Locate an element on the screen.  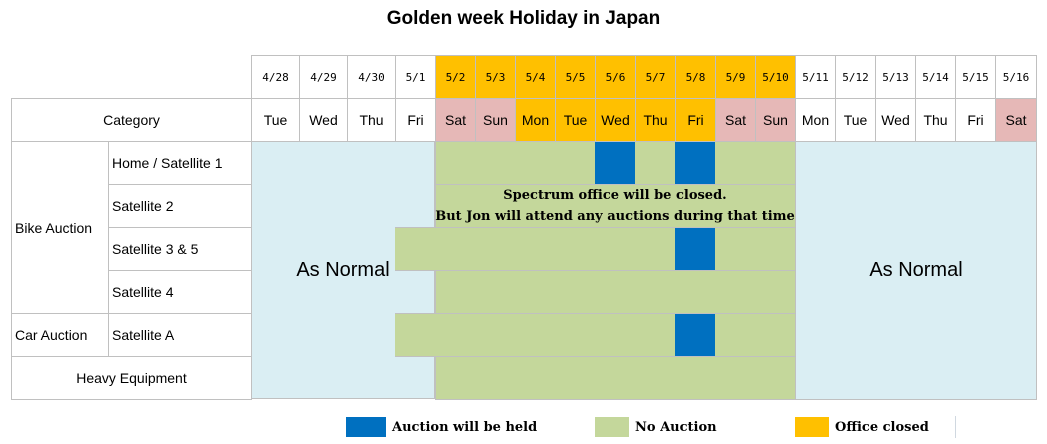
legend-divider is located at coordinates (955, 427).